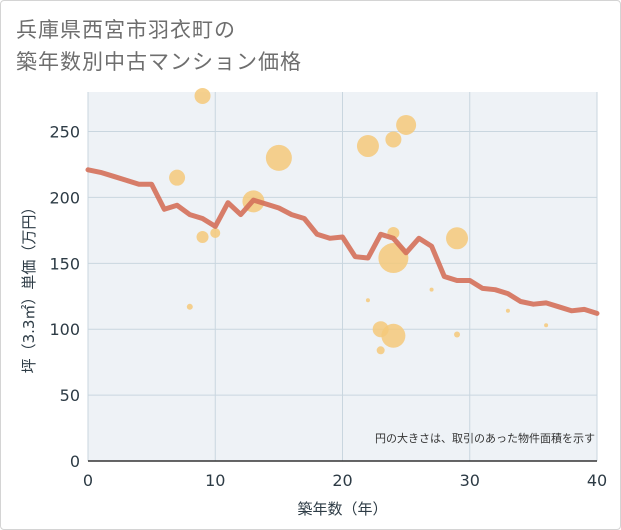  Describe the element at coordinates (75, 461) in the screenshot. I see `y-tick-label: 0` at that location.